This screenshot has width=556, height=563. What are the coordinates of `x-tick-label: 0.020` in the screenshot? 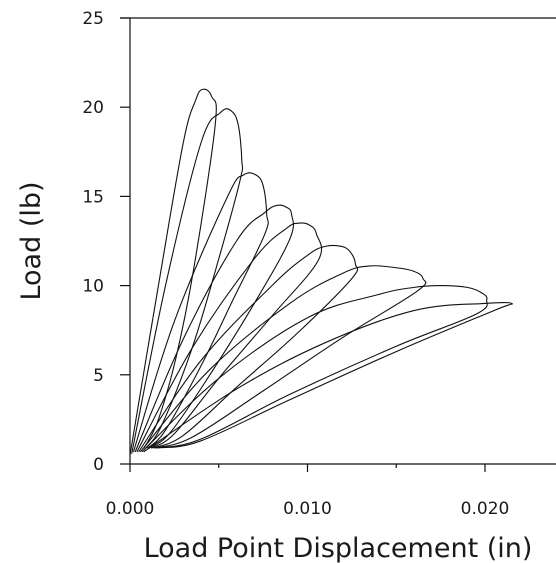 It's located at (485, 509).